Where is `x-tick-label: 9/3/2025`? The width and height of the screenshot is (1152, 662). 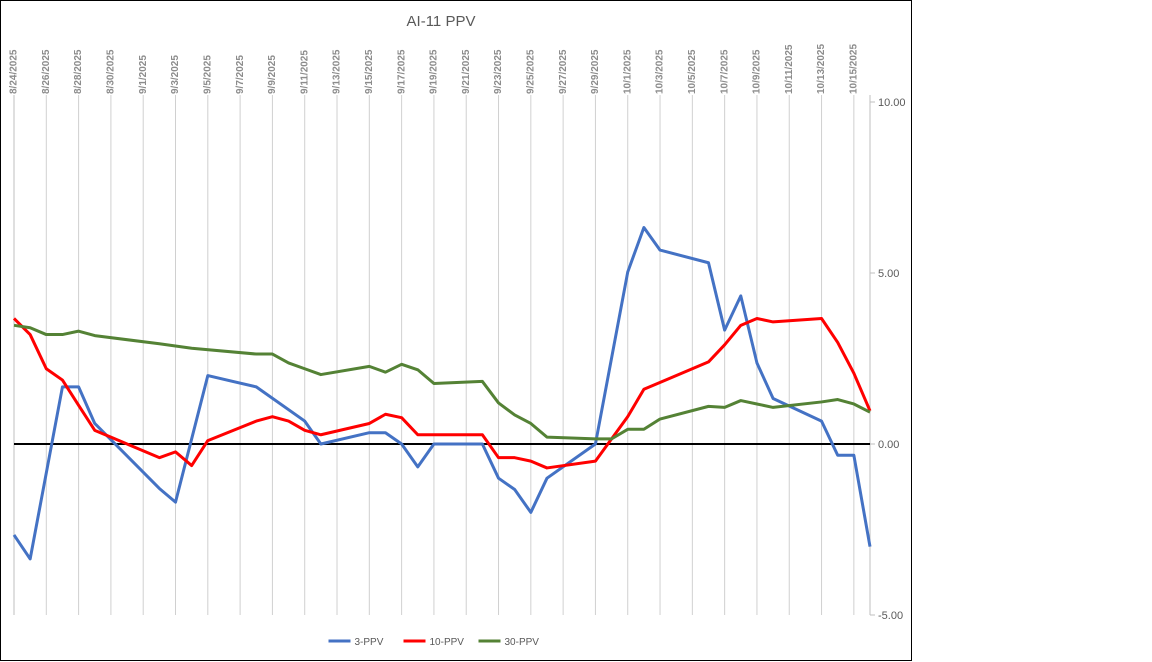
x-tick-label: 9/3/2025 is located at coordinates (175, 74).